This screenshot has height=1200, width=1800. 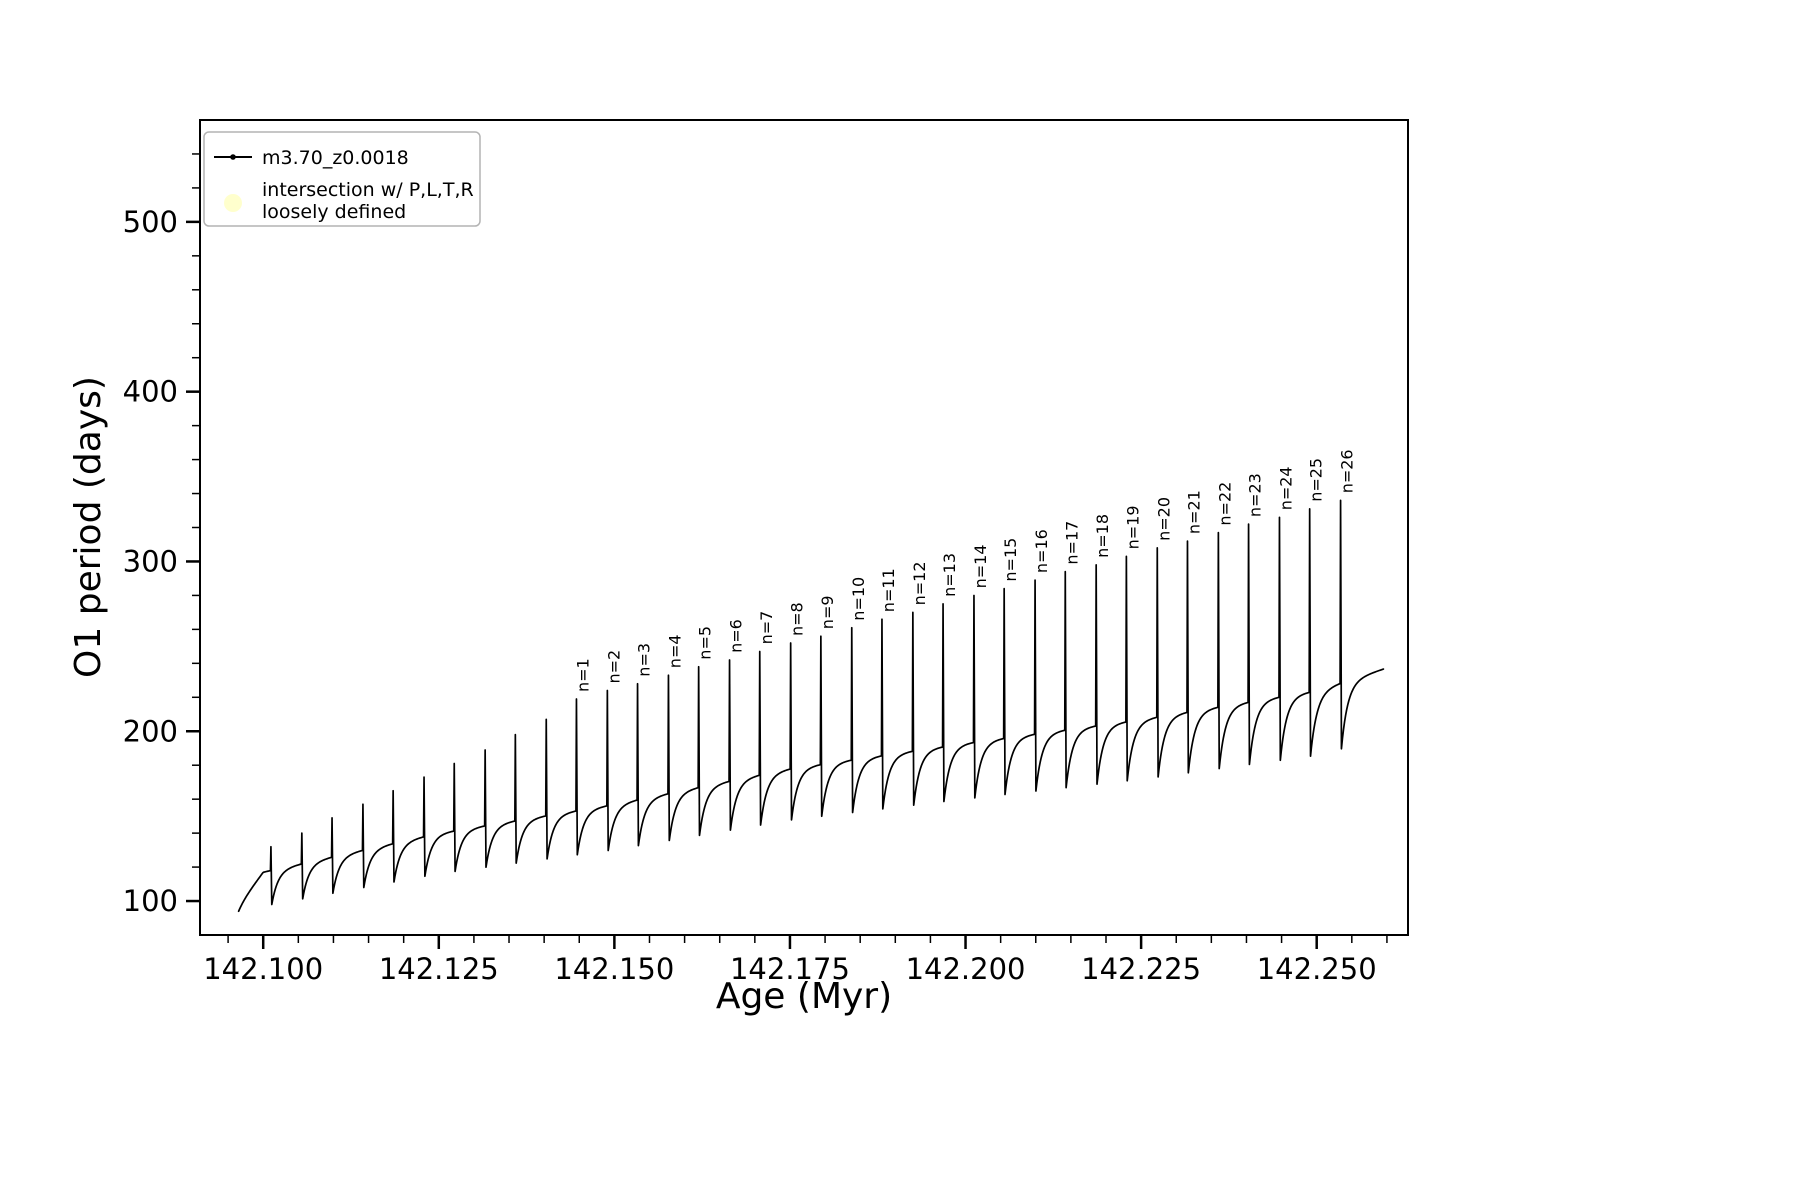 What do you see at coordinates (1317, 969) in the screenshot?
I see `x-tick-label: 142.250` at bounding box center [1317, 969].